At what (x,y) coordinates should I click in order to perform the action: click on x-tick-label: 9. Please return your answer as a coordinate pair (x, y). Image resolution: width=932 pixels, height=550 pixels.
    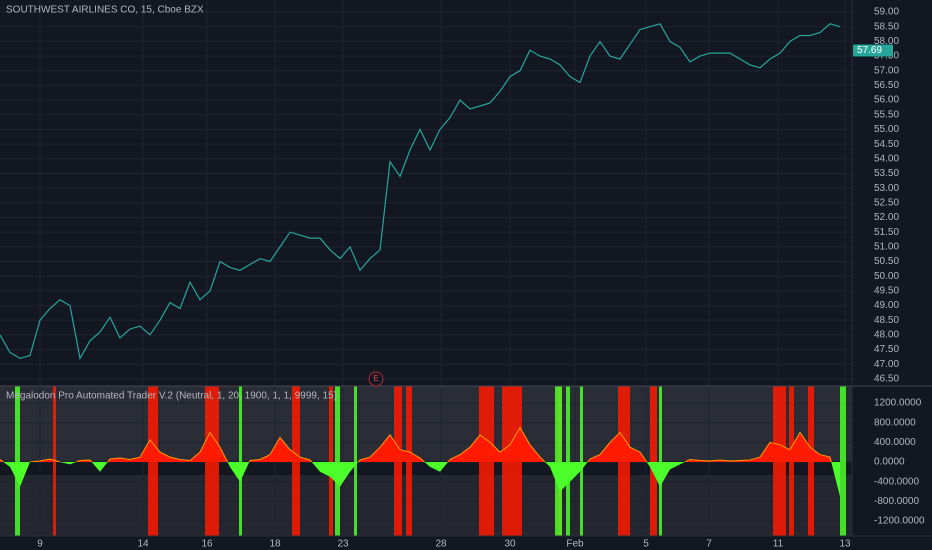
    Looking at the image, I should click on (40, 544).